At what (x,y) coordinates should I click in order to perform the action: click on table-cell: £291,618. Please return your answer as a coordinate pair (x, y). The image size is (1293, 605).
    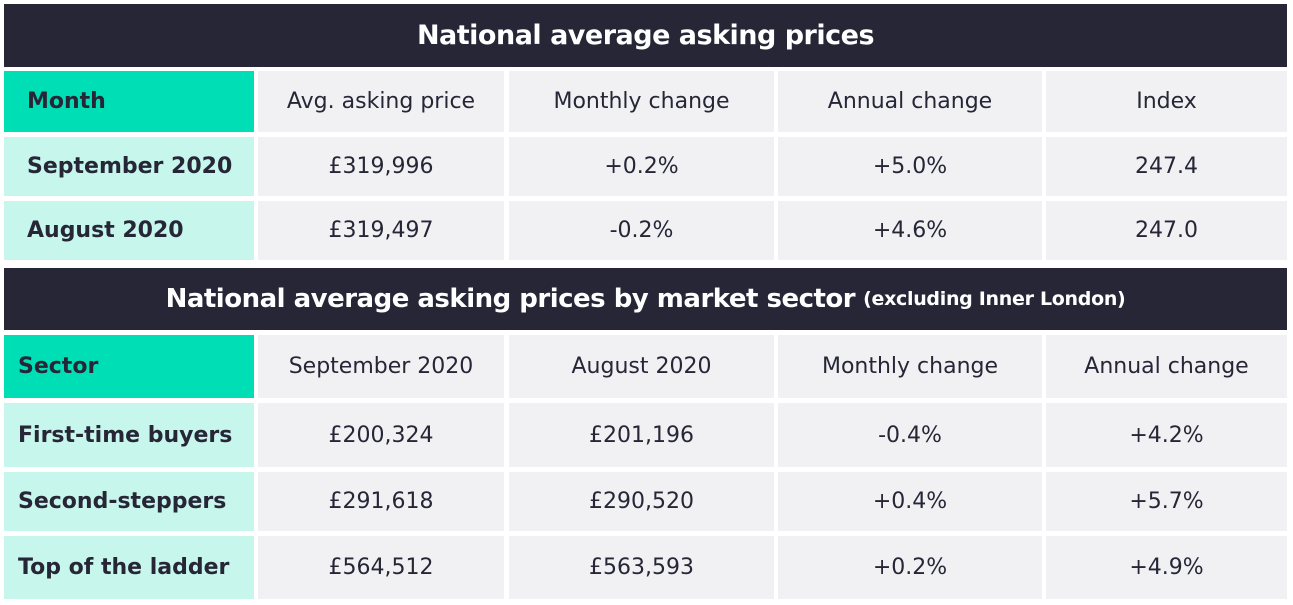
    Looking at the image, I should click on (381, 501).